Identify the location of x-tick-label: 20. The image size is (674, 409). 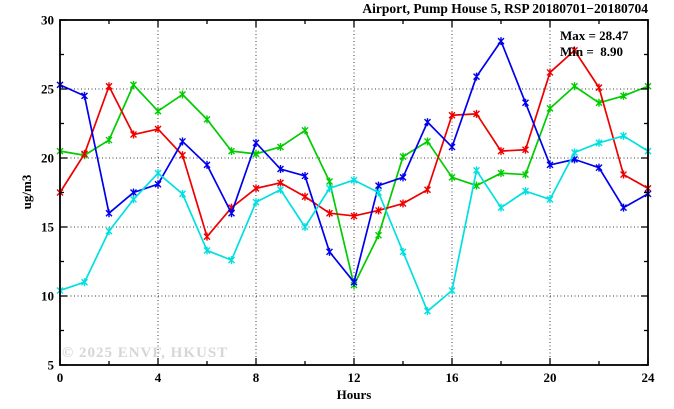
(550, 377).